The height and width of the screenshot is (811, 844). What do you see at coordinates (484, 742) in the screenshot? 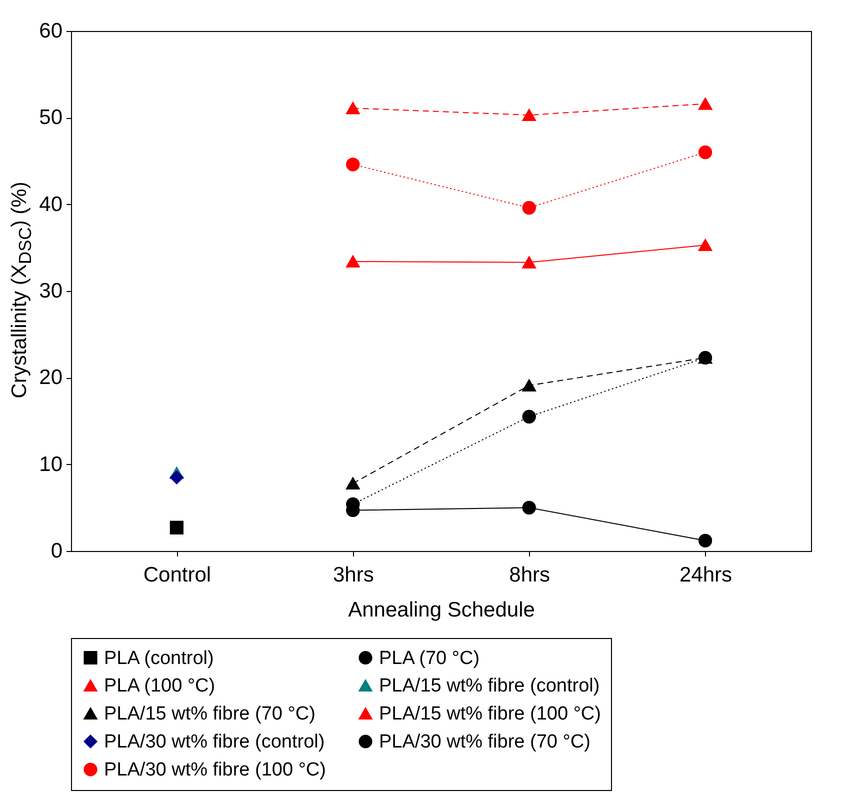
I see `legend-label: PLA/30 wt% fibre (70 °C)` at bounding box center [484, 742].